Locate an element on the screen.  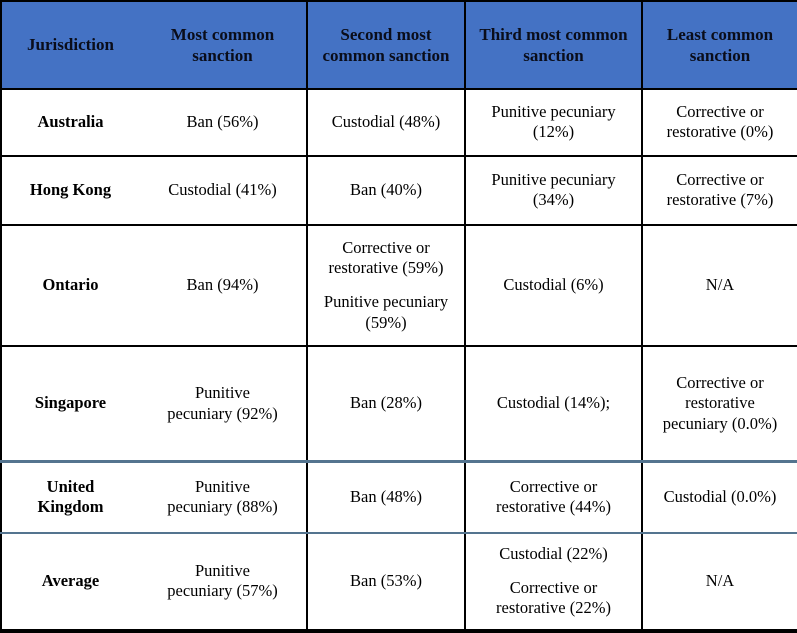
sanction-cell: Custodial (41%) is located at coordinates (223, 190).